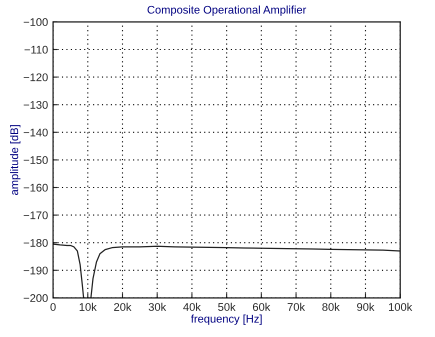  What do you see at coordinates (36, 104) in the screenshot?
I see `y-tick-label: −130` at bounding box center [36, 104].